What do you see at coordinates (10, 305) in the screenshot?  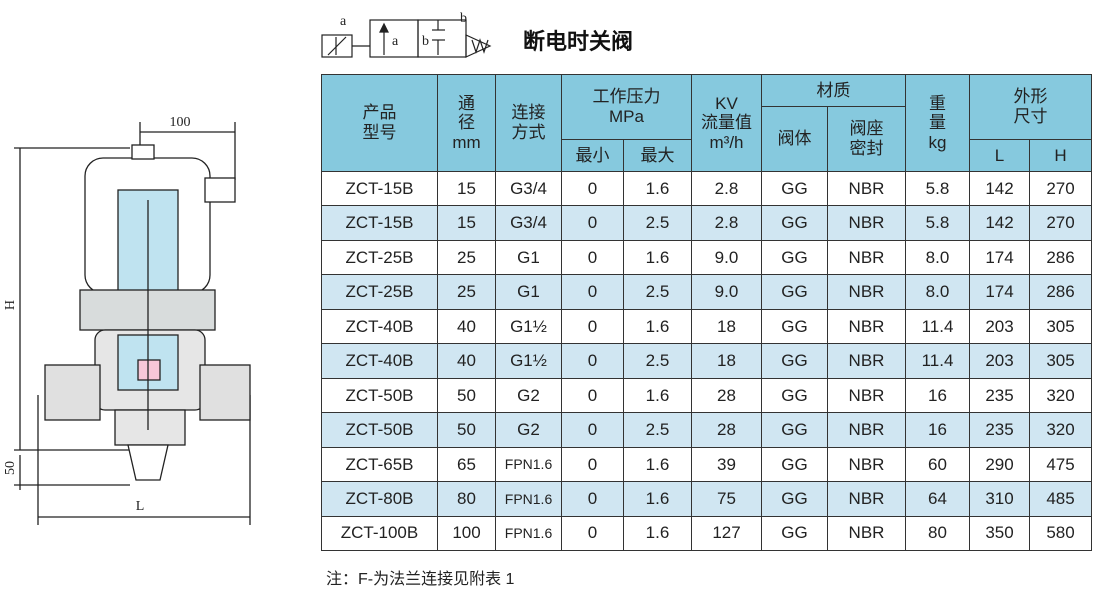 I see `dimension-label: H` at bounding box center [10, 305].